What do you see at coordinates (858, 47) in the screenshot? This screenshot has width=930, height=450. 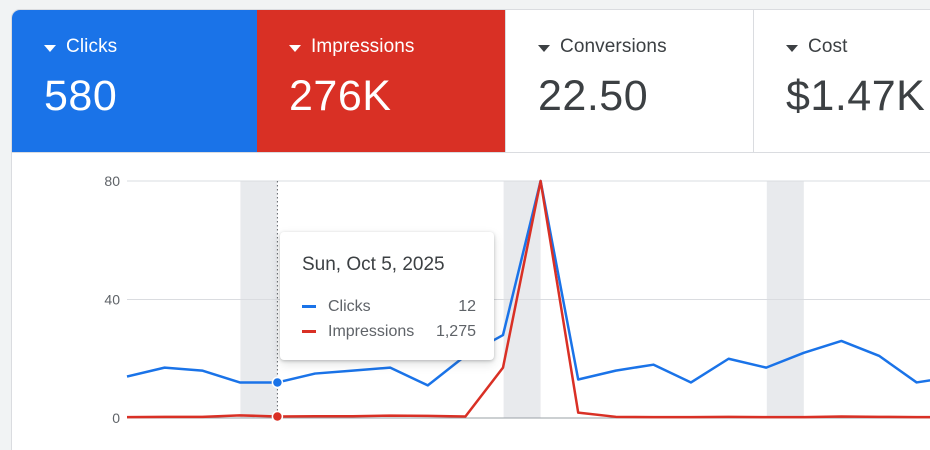 I see `metric-header: Cost` at bounding box center [858, 47].